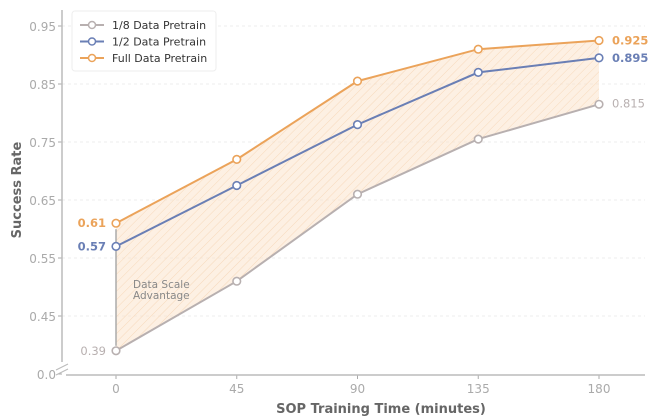 Image resolution: width=660 pixels, height=418 pixels. I want to click on x-tick-label: 90, so click(357, 389).